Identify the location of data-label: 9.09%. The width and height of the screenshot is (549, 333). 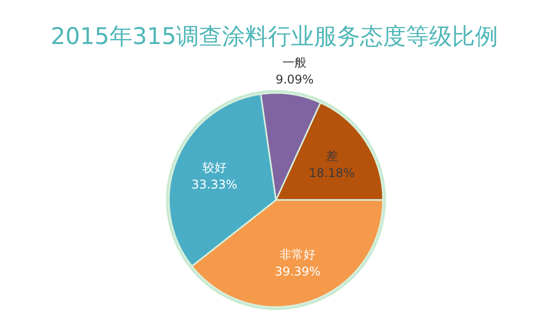
(295, 79).